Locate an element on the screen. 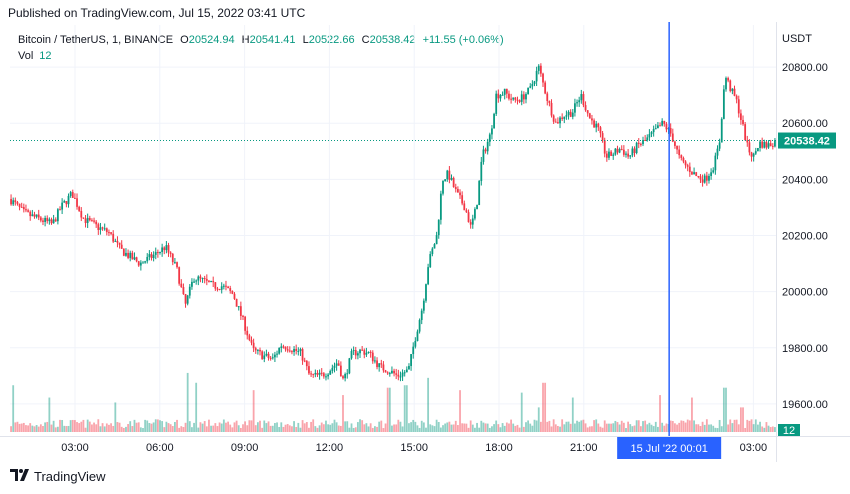 The height and width of the screenshot is (494, 850). x-tick-label: 18:00 is located at coordinates (499, 448).